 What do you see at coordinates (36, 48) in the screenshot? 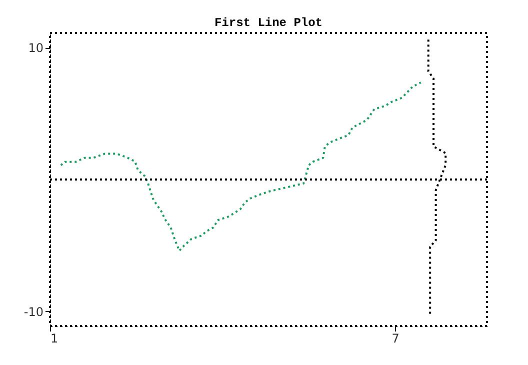
I see `y-tick-label: 10` at bounding box center [36, 48].